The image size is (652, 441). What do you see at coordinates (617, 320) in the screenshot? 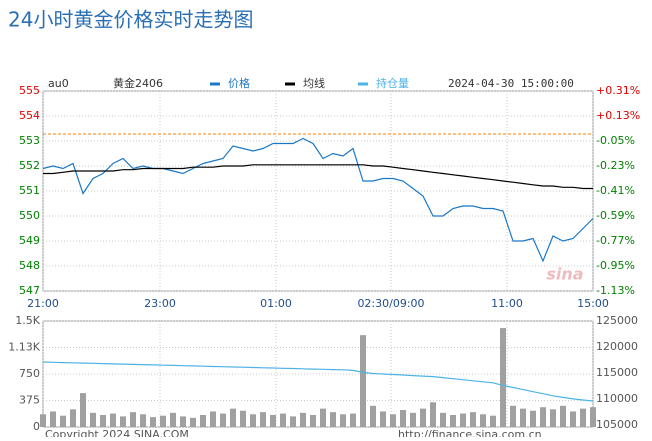
I see `y2-tick-label: 125000` at bounding box center [617, 320].